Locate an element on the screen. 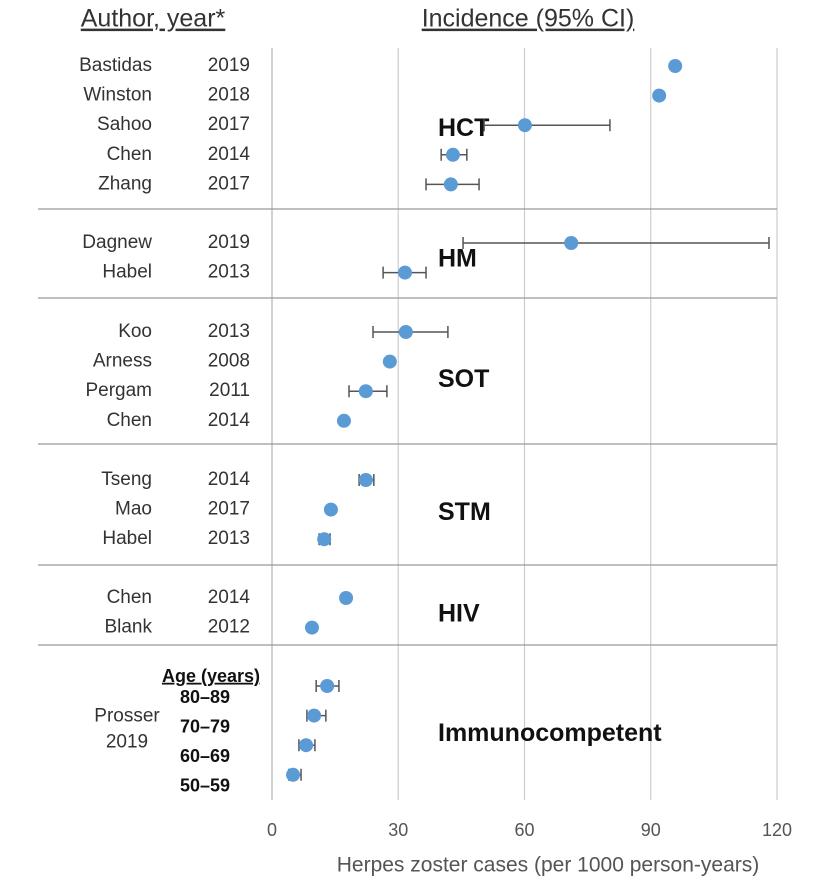 The image size is (823, 881). author: Tseng is located at coordinates (126, 479).